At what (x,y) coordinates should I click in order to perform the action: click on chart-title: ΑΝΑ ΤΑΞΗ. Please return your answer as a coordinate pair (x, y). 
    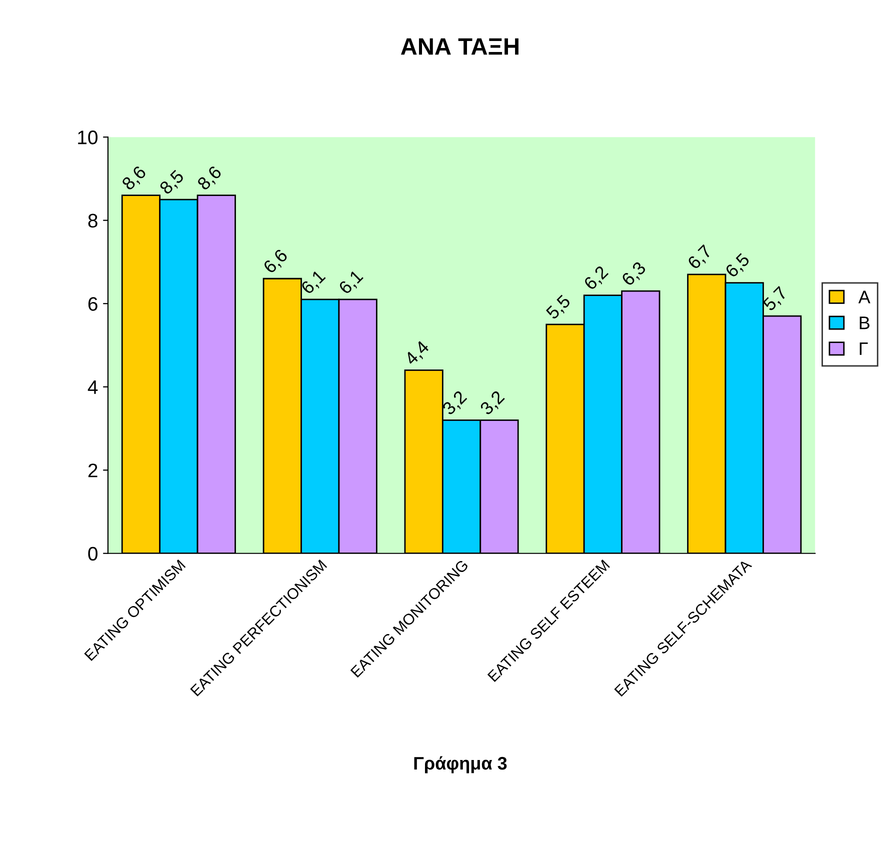
    Looking at the image, I should click on (459, 46).